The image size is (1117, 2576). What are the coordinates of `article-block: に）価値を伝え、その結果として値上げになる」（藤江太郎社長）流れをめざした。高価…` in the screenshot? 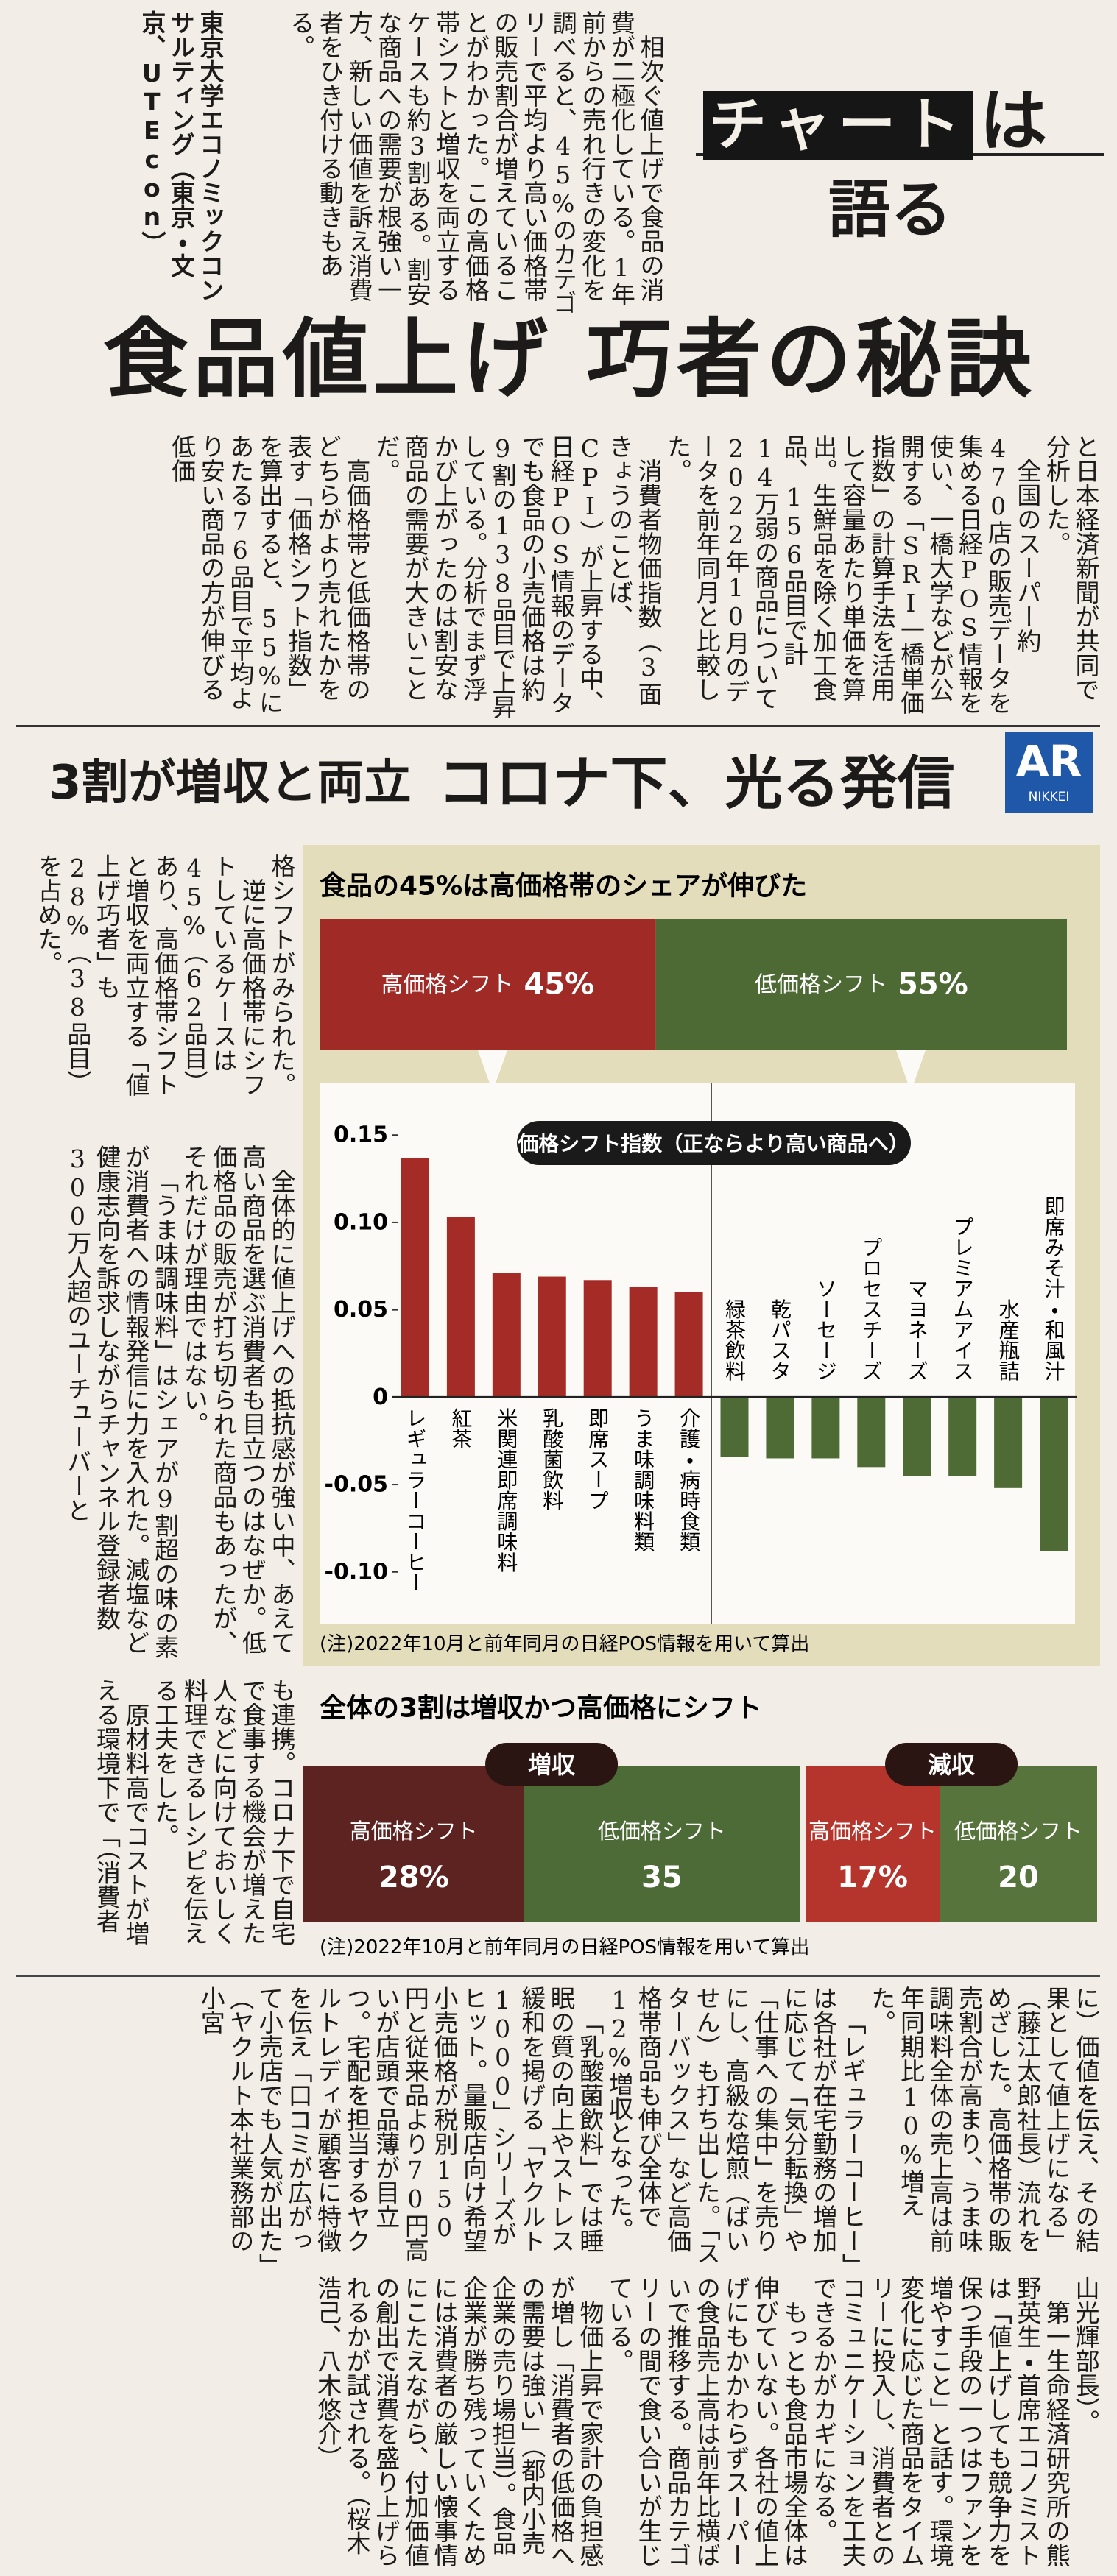 It's located at (558, 2125).